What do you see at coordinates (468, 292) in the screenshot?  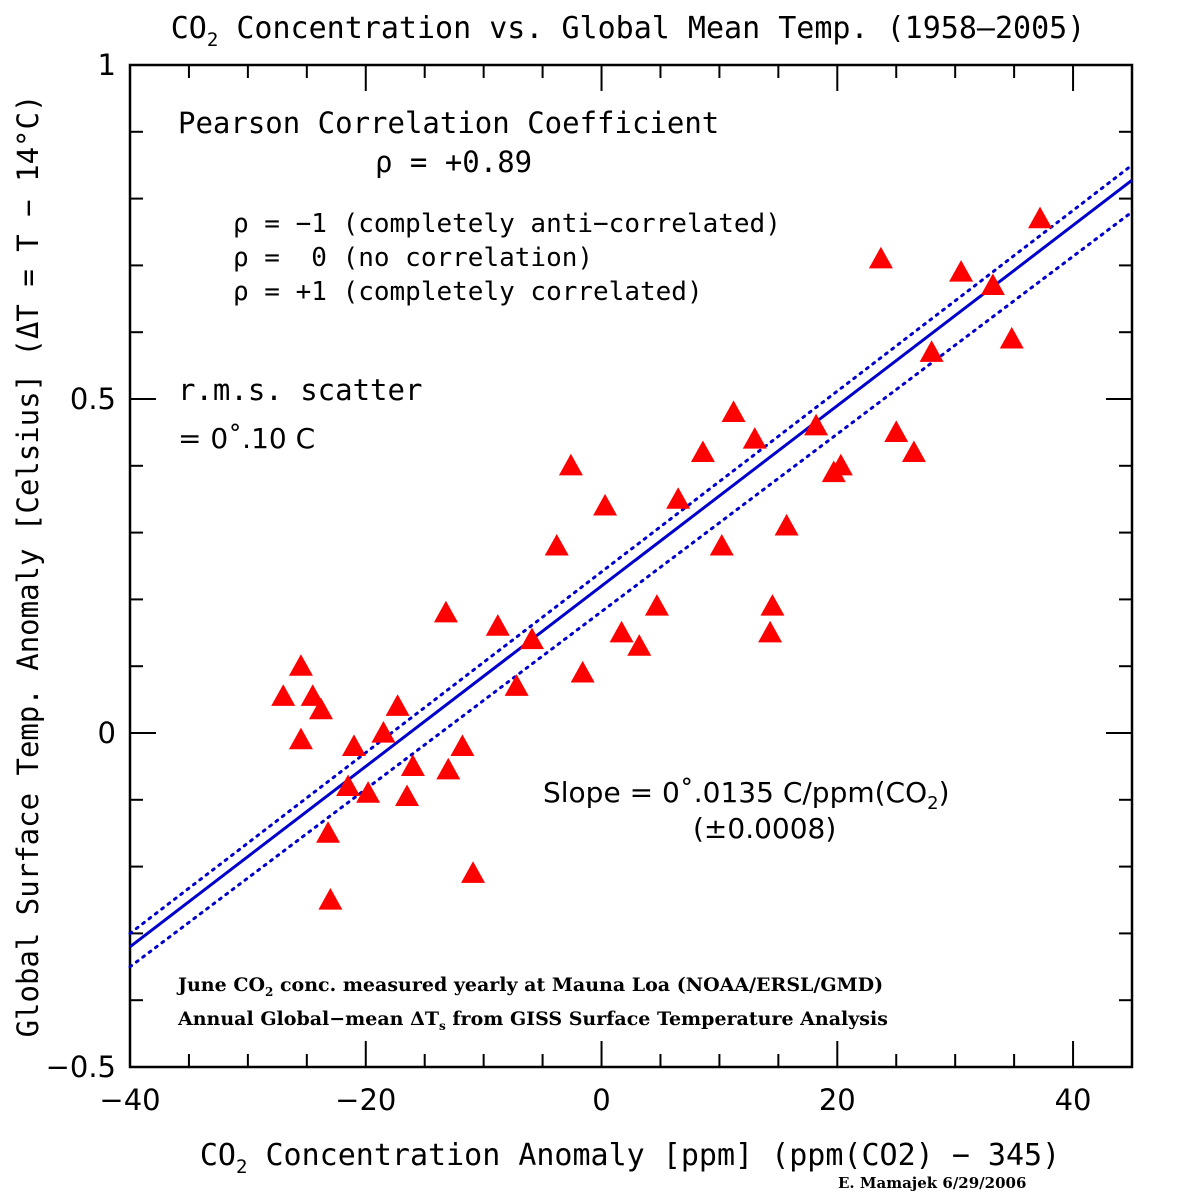 I see `rho-pos-note: ρ = +1 (completely correlated)` at bounding box center [468, 292].